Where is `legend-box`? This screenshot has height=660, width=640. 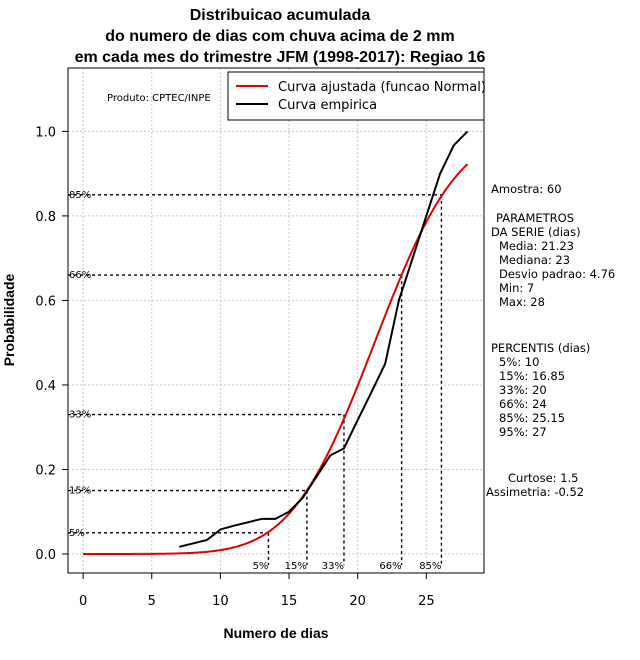
legend-box is located at coordinates (356, 96).